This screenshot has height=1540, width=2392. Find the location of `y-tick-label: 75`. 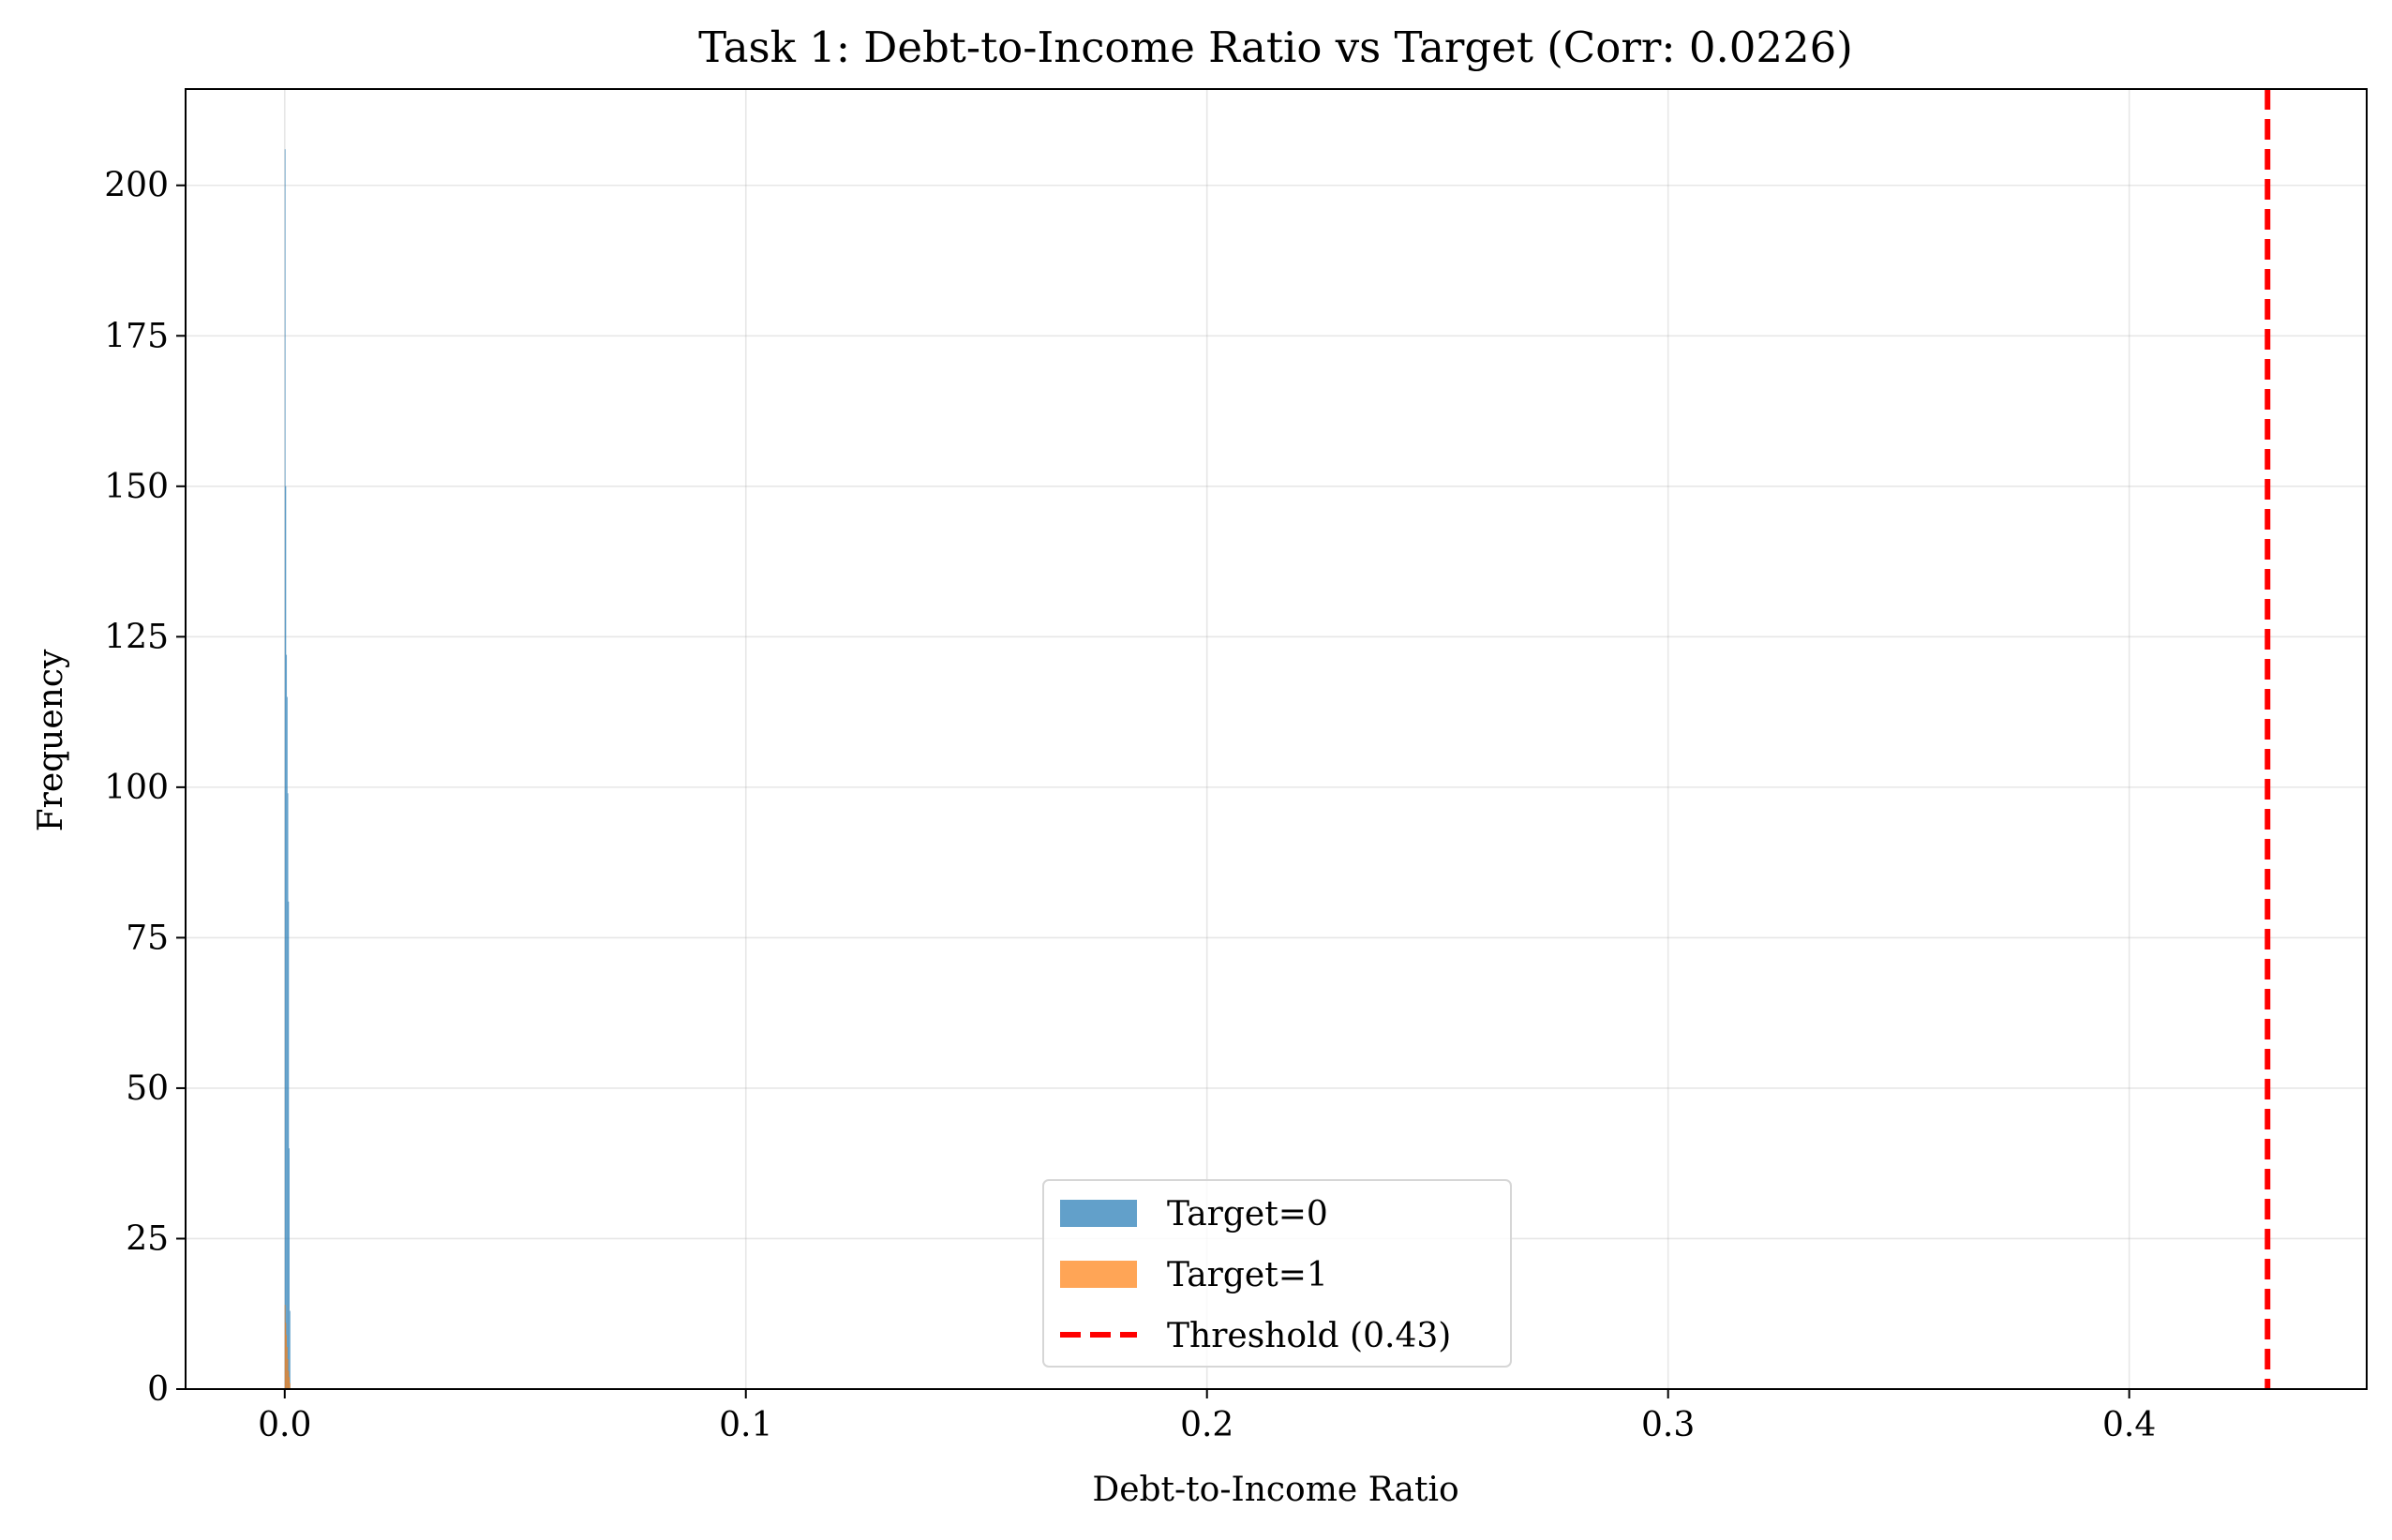

y-tick-label: 75 is located at coordinates (147, 938).